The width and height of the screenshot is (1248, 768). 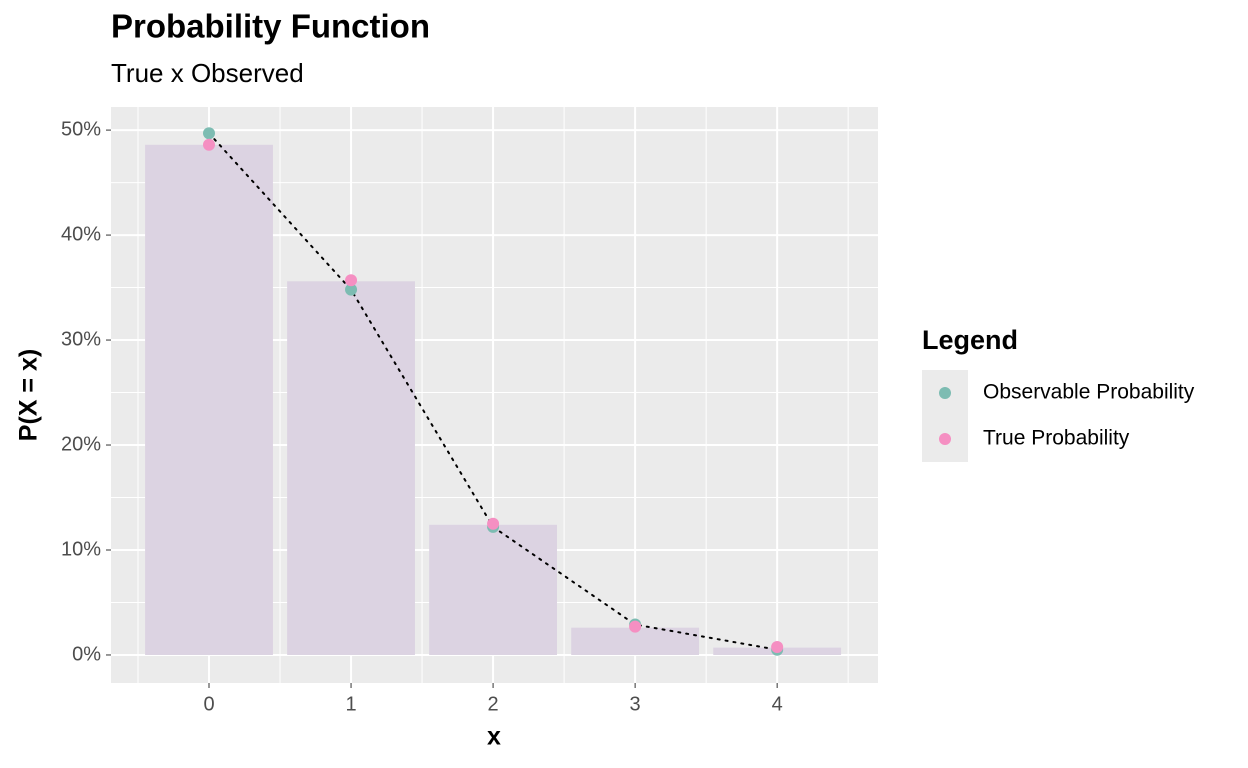 What do you see at coordinates (494, 737) in the screenshot?
I see `x-axis-title: x` at bounding box center [494, 737].